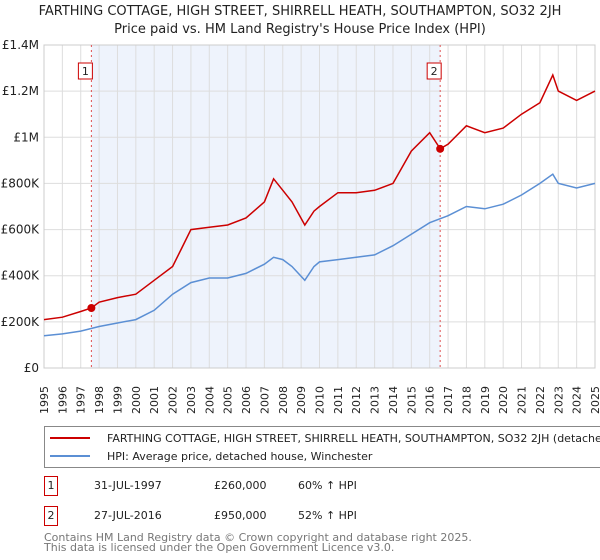  Describe the element at coordinates (51, 486) in the screenshot. I see `sale-marker-badge: 1` at that location.